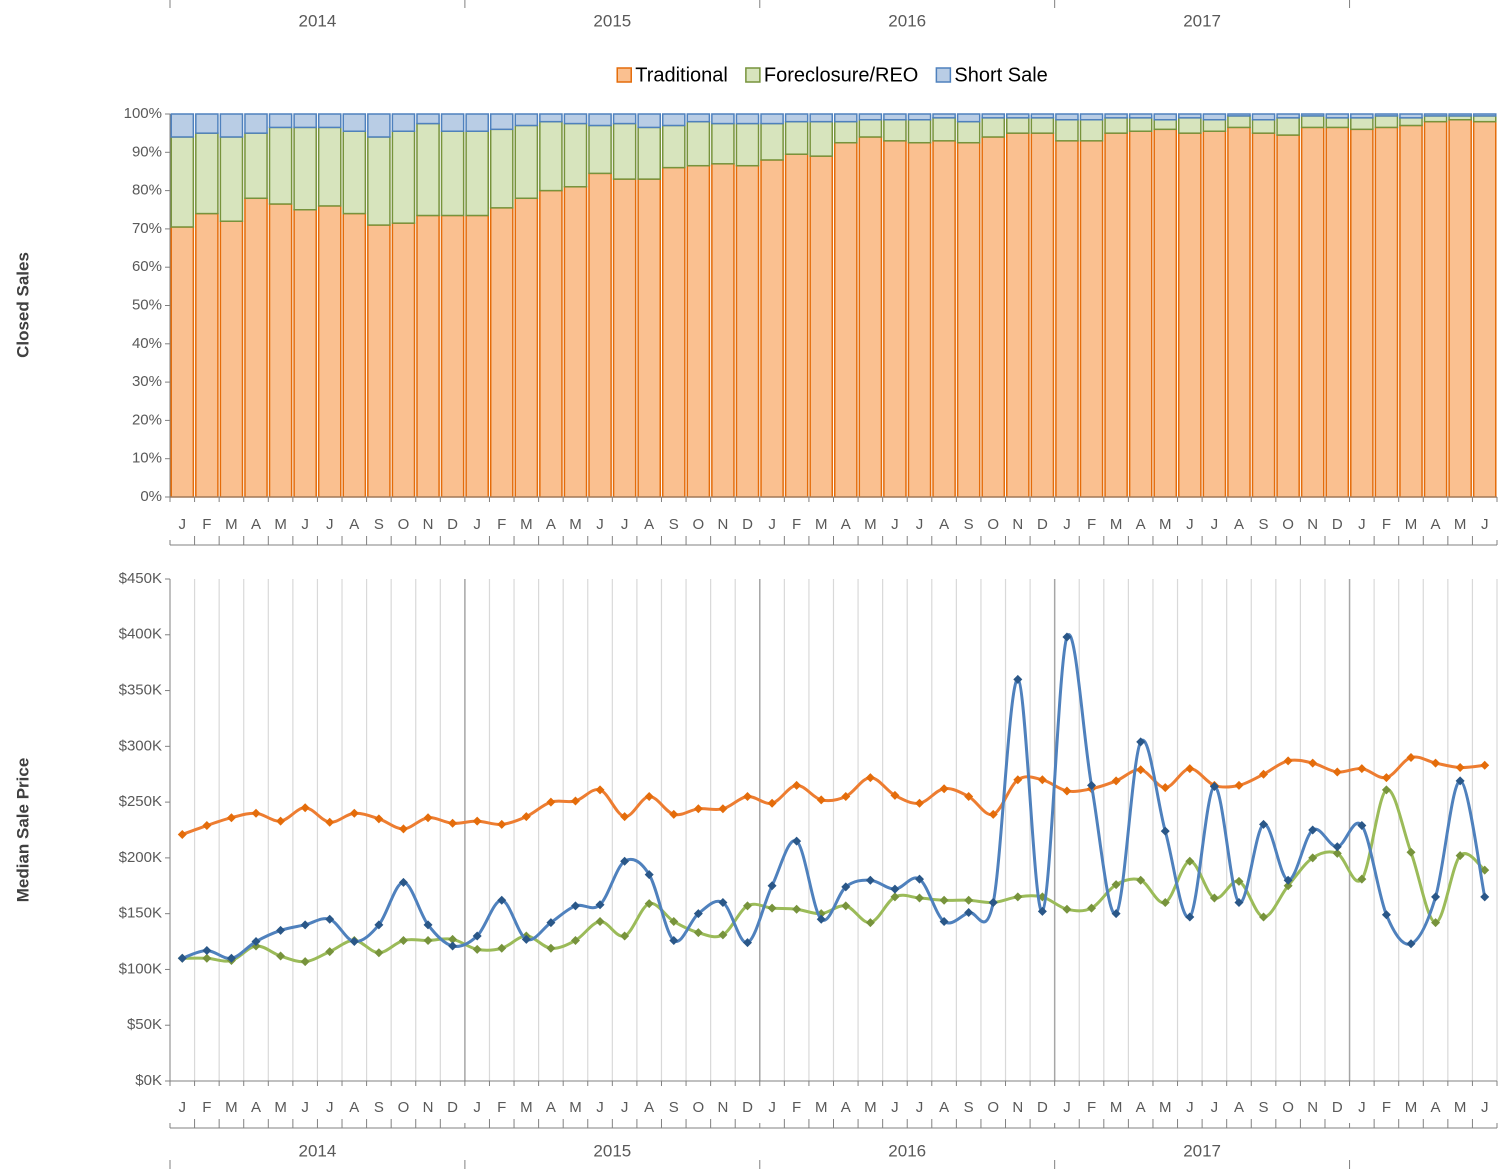 The height and width of the screenshot is (1169, 1511). What do you see at coordinates (140, 857) in the screenshot?
I see `y-tick-label: $200K` at bounding box center [140, 857].